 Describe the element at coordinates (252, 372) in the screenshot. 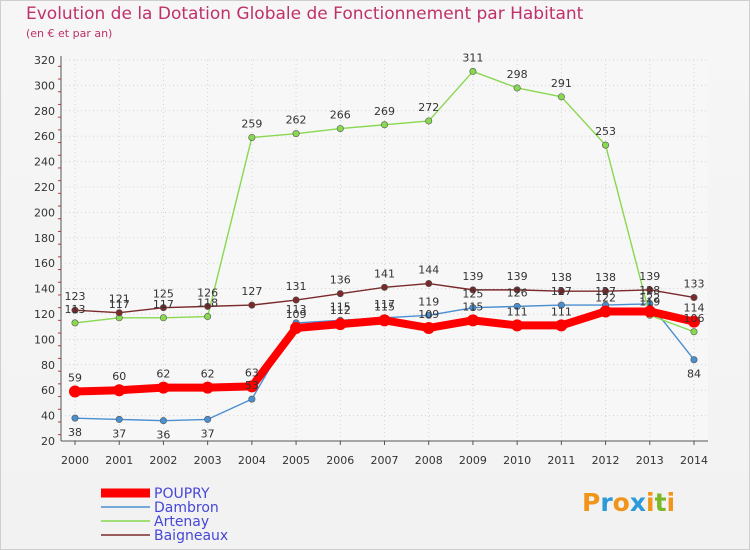

I see `data-label-poupry: 63` at that location.